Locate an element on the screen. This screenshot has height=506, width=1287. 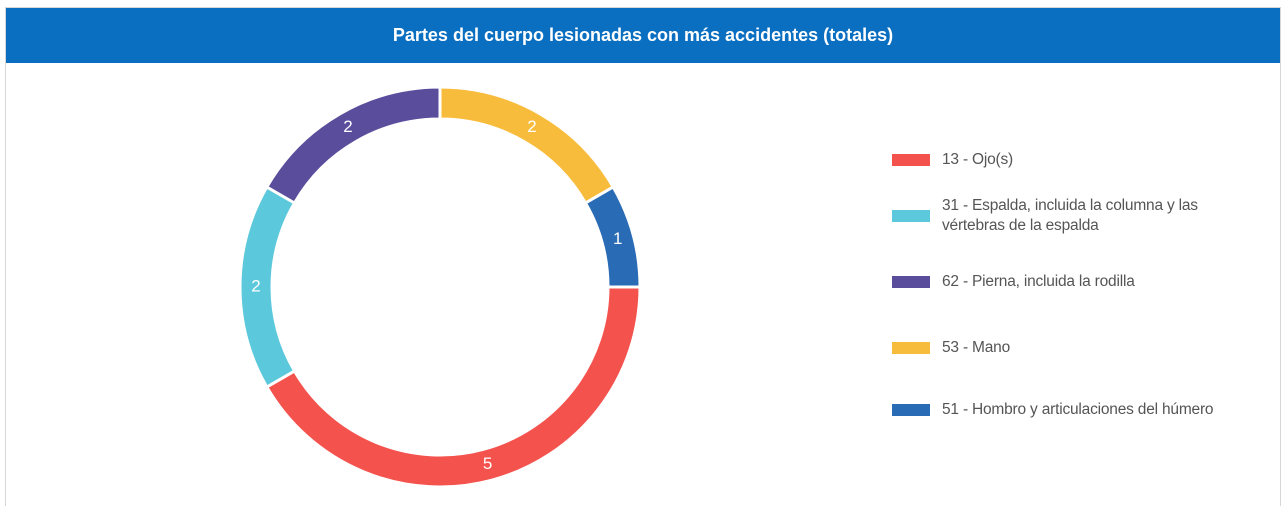
legend-item: 51 - Hombro y articulaciones del húmero is located at coordinates (1057, 410).